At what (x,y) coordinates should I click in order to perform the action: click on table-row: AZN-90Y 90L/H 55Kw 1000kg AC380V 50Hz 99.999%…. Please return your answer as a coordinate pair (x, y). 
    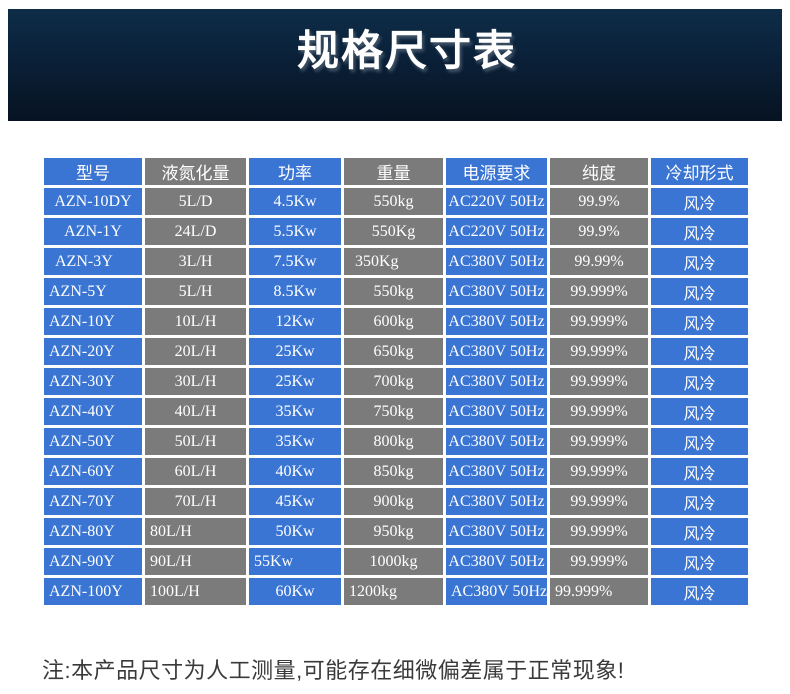
    Looking at the image, I should click on (396, 561).